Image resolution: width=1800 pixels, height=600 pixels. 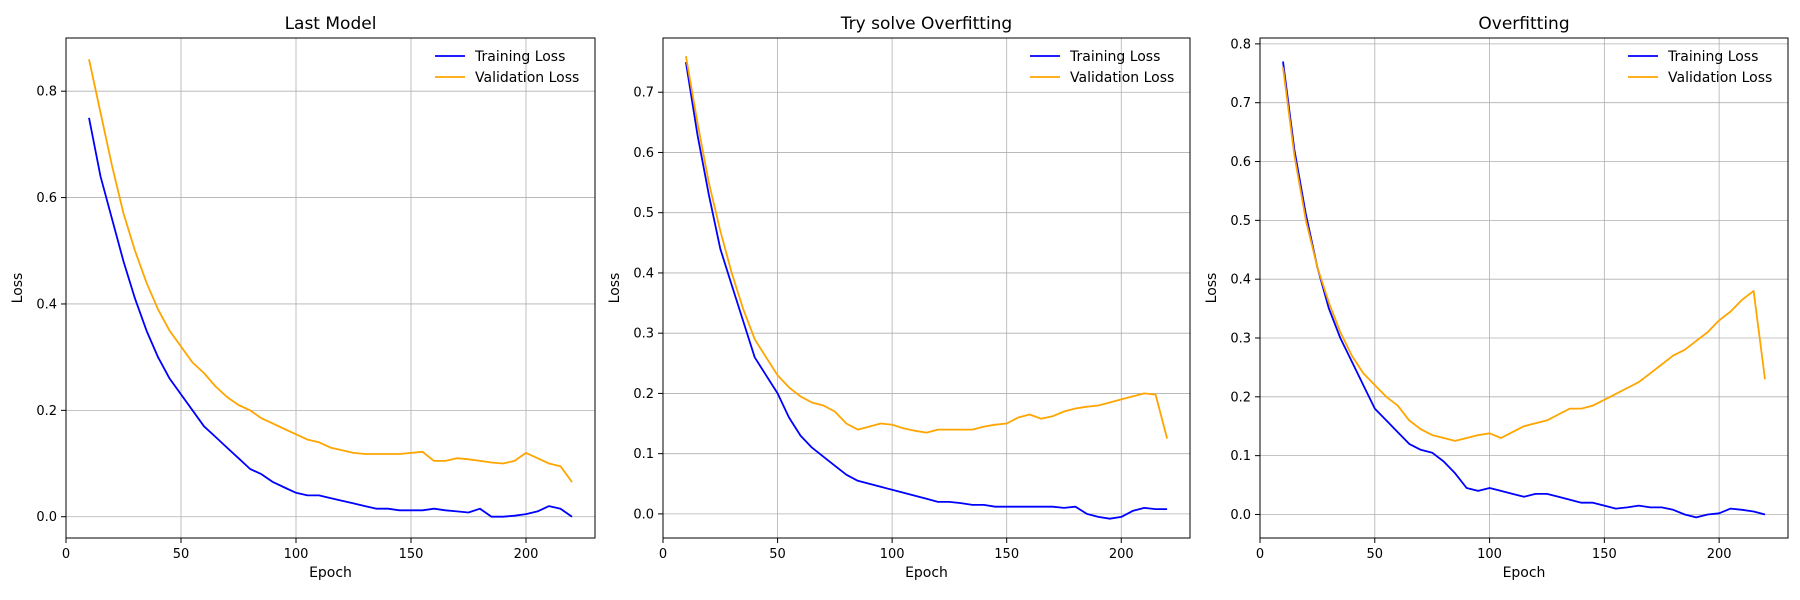 I want to click on chart-title: Last Model, so click(x=331, y=24).